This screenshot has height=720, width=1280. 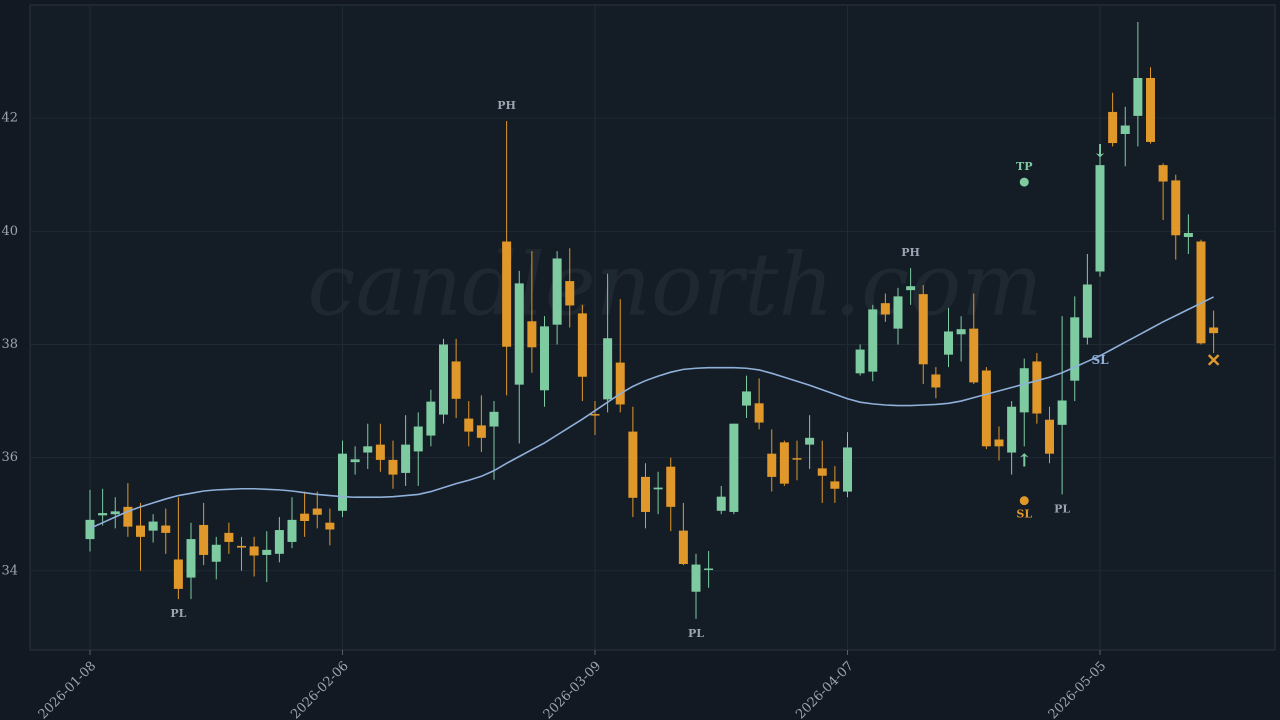 What do you see at coordinates (573, 689) in the screenshot?
I see `x-tick-label: 2026-03-09` at bounding box center [573, 689].